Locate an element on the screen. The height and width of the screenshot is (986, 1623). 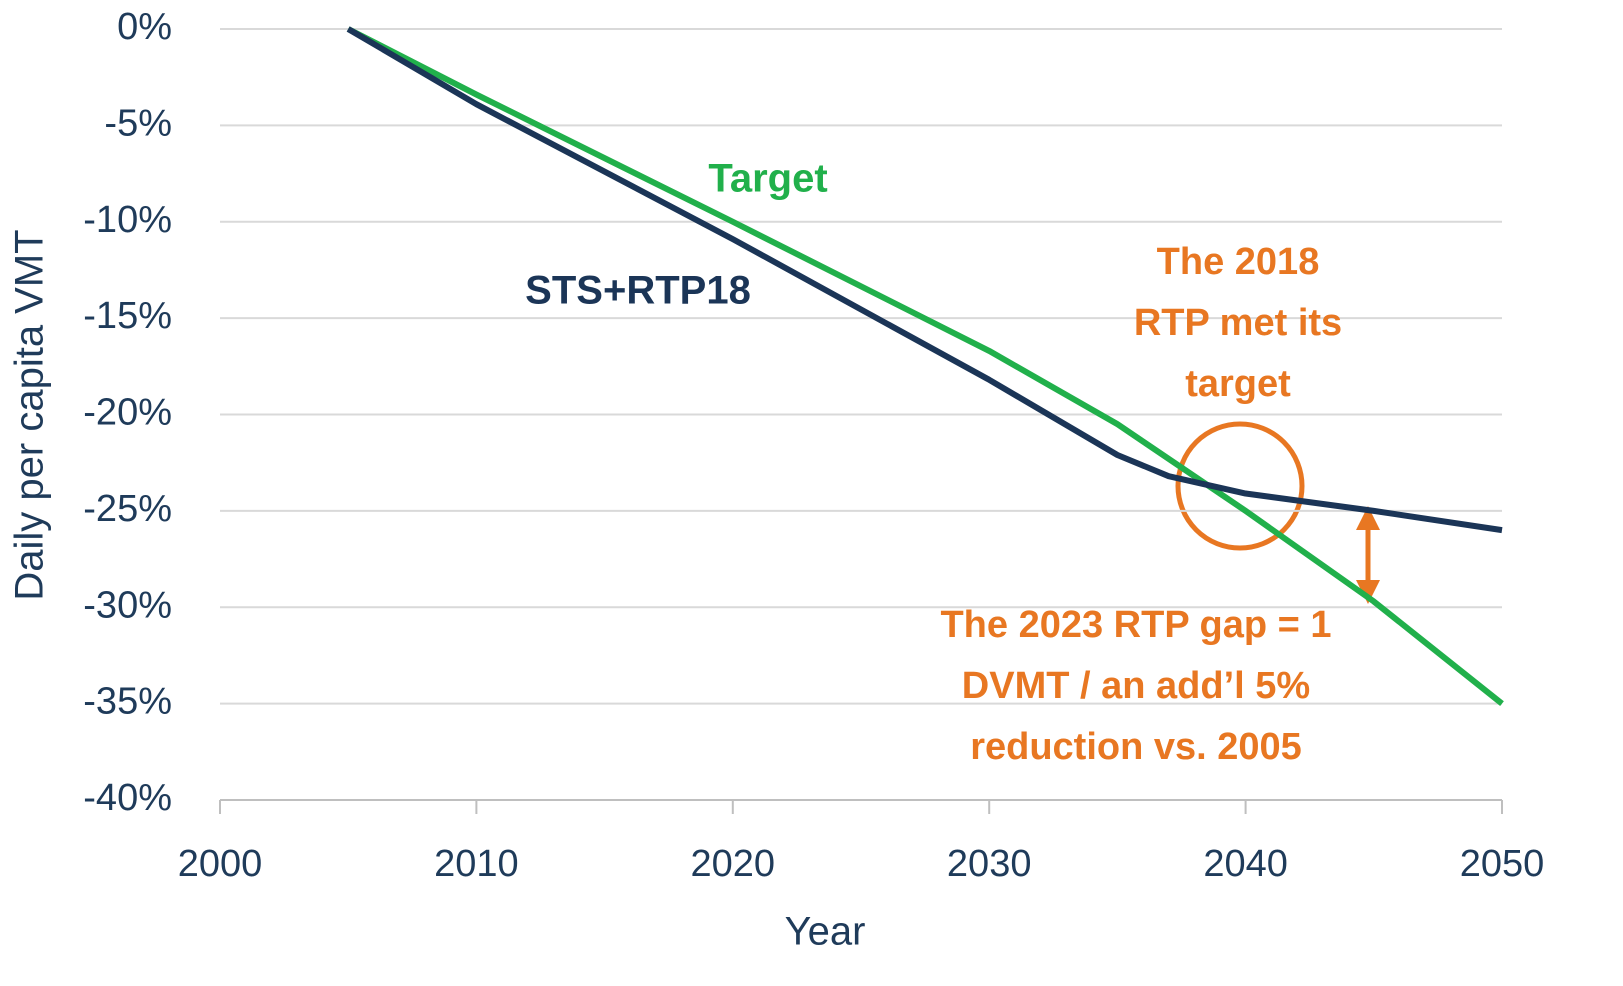
x-tick-label: 2010 is located at coordinates (476, 864).